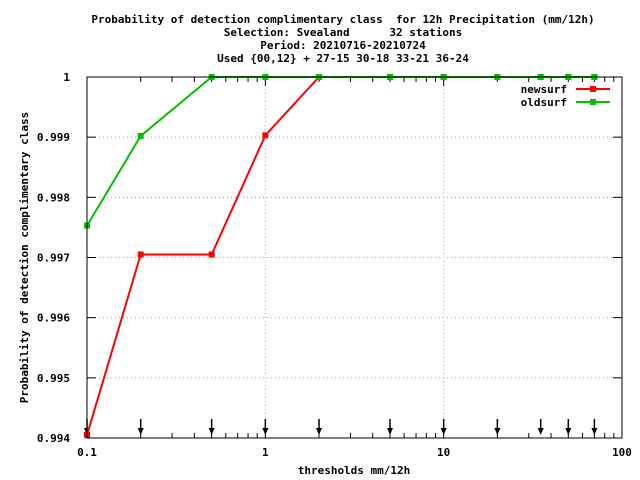 The width and height of the screenshot is (640, 480). Describe the element at coordinates (544, 89) in the screenshot. I see `legend-label: newsurf` at that location.